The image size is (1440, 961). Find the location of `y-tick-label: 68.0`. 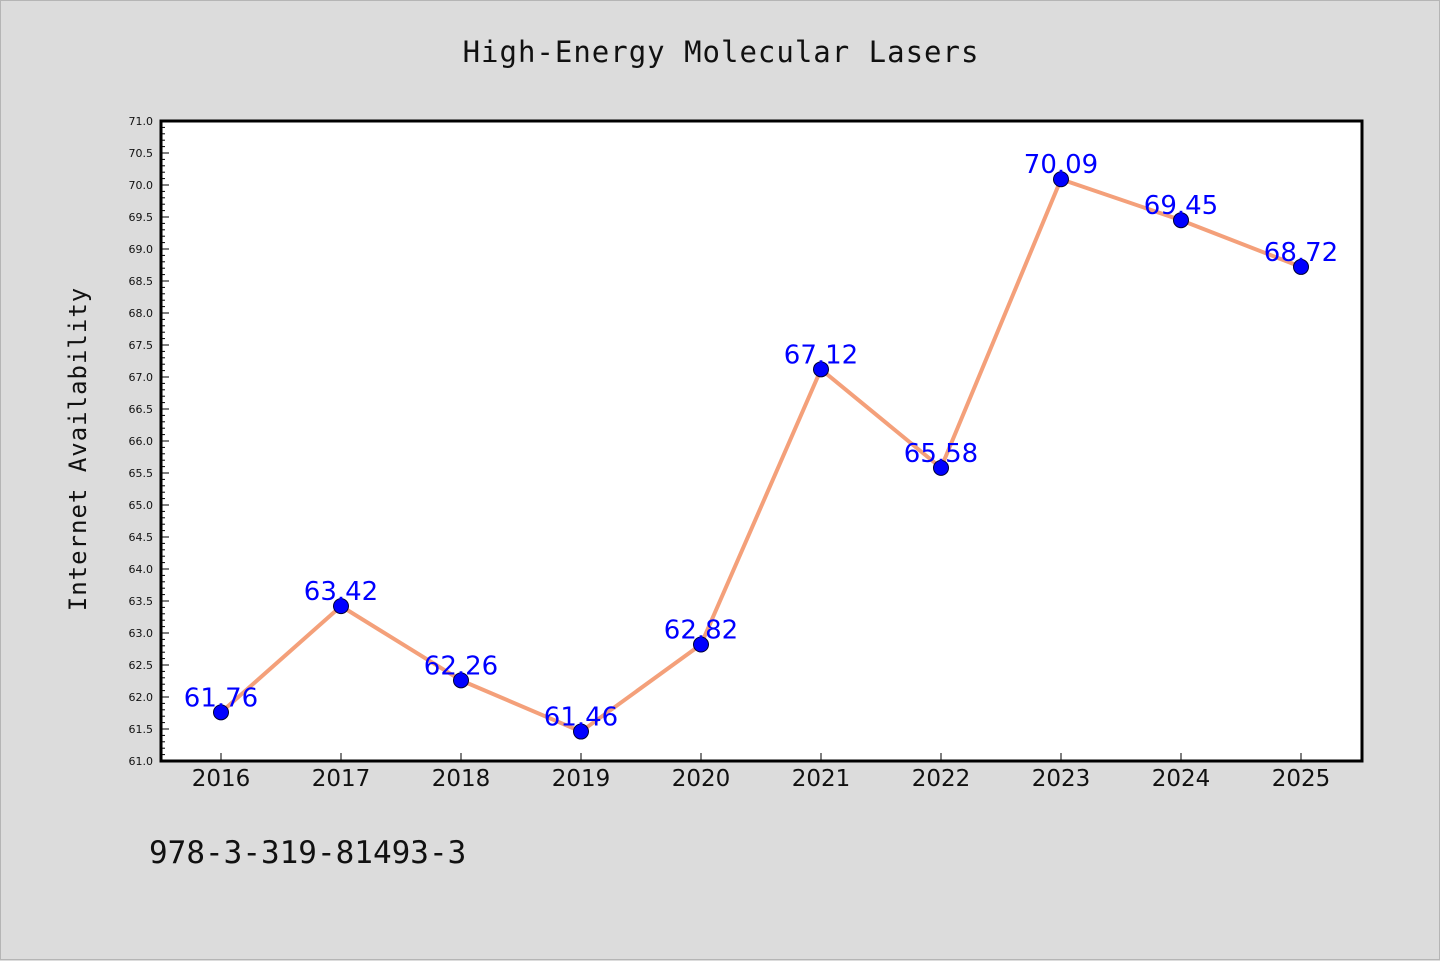

y-tick-label: 68.0 is located at coordinates (141, 313).